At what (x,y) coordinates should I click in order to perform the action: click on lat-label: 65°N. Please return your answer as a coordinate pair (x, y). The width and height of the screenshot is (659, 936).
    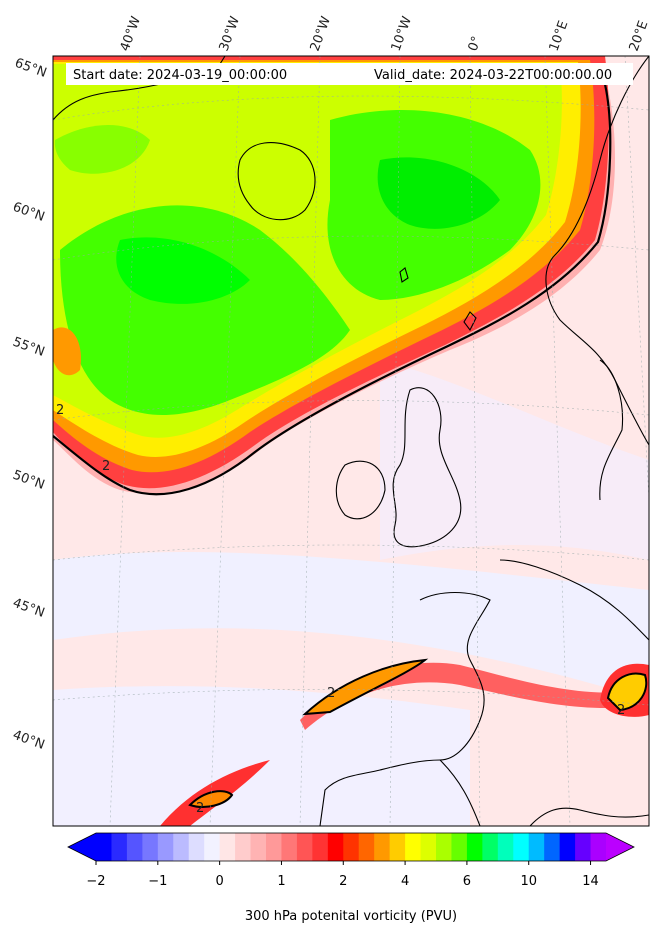
    Looking at the image, I should click on (31, 68).